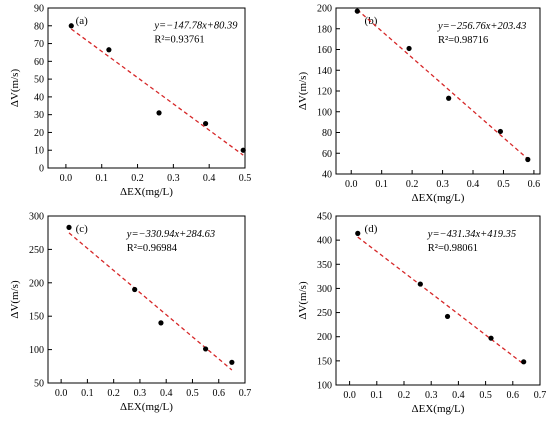 The width and height of the screenshot is (550, 425). What do you see at coordinates (324, 92) in the screenshot?
I see `y-tick-label: 120` at bounding box center [324, 92].